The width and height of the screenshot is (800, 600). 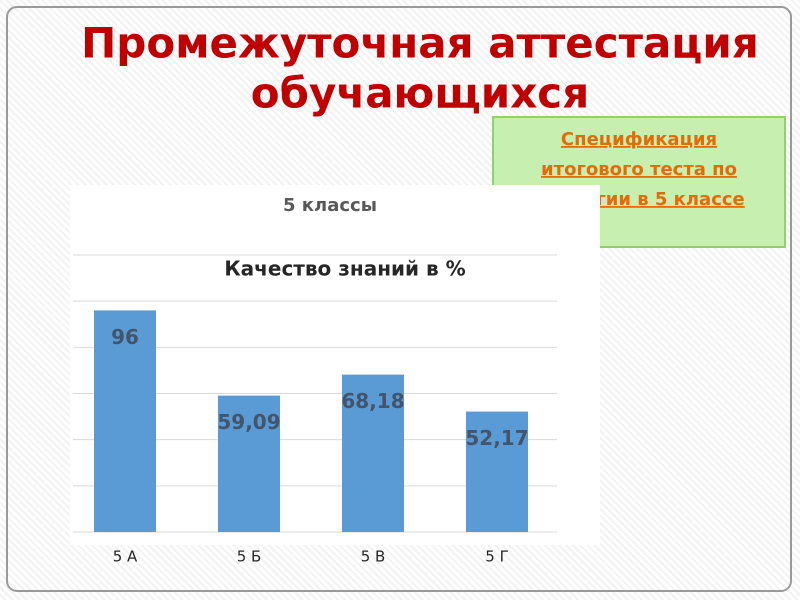 I want to click on chart-title: 5 классы, so click(x=330, y=205).